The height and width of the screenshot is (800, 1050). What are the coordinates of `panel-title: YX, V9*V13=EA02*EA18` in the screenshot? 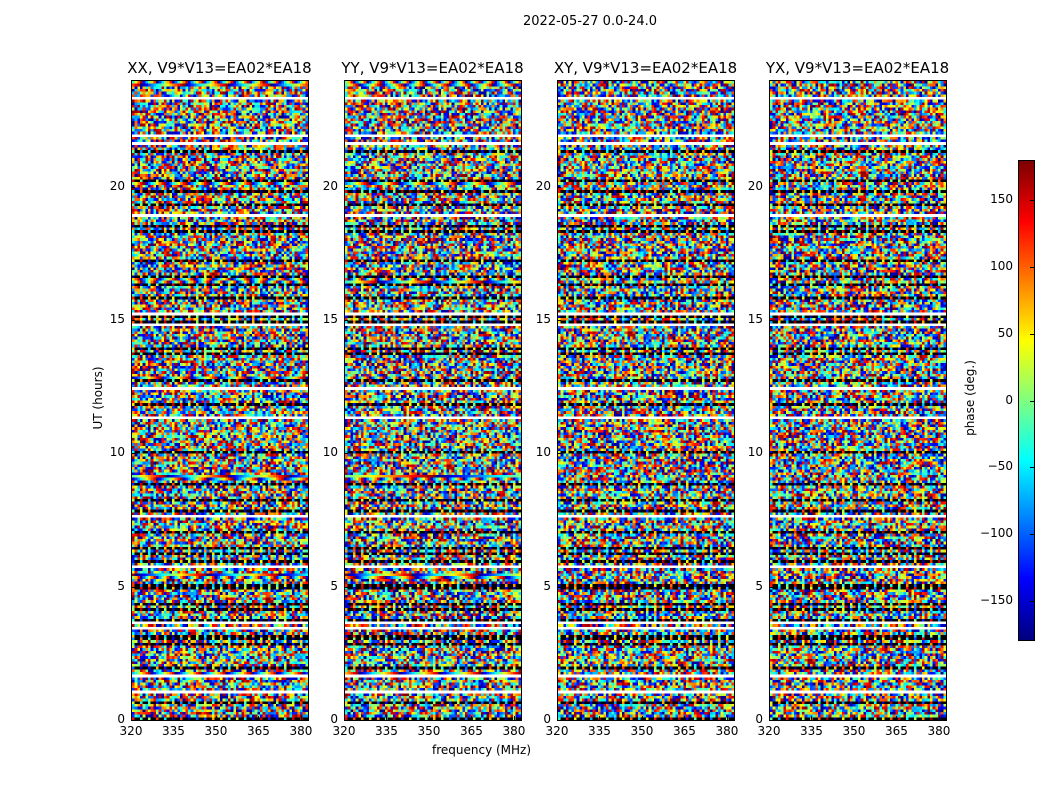 It's located at (857, 68).